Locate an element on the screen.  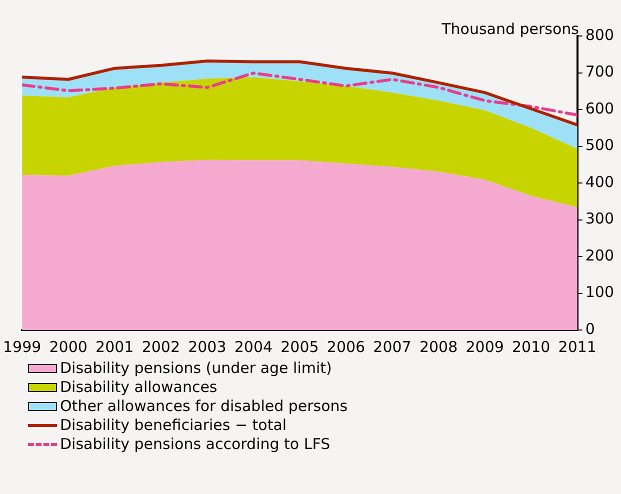
x-tick-label: 2002 is located at coordinates (161, 347).